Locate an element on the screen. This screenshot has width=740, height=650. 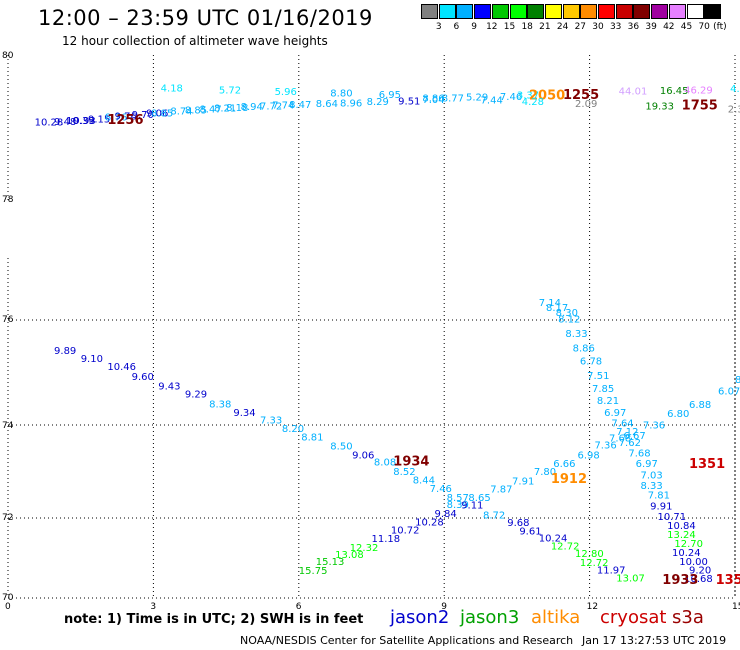
wave-height-label: 8.50 is located at coordinates (341, 447).